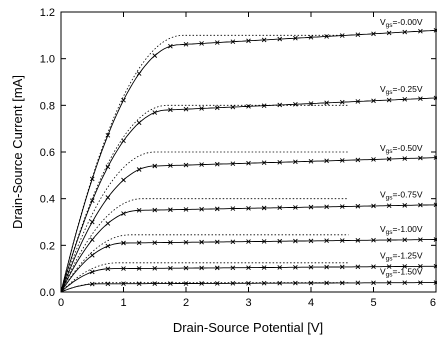  Describe the element at coordinates (401, 196) in the screenshot. I see `series-label: Vgs=-0.75V` at that location.